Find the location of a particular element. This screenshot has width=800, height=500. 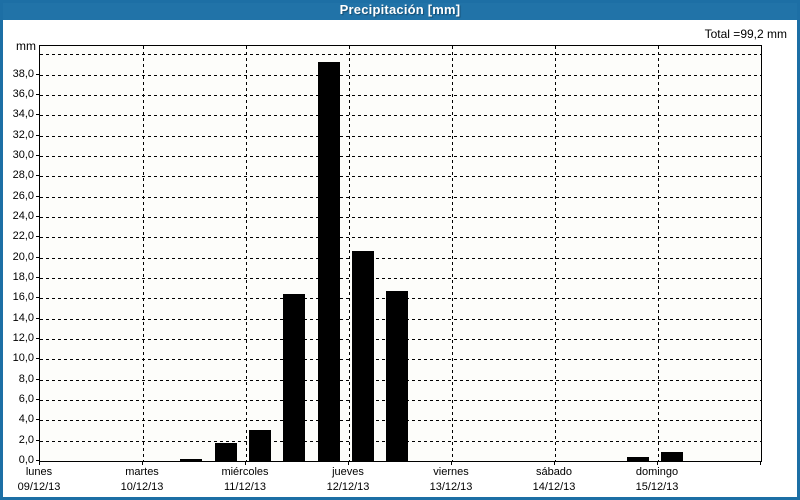

y-axis-unit-label: mm is located at coordinates (26, 46).